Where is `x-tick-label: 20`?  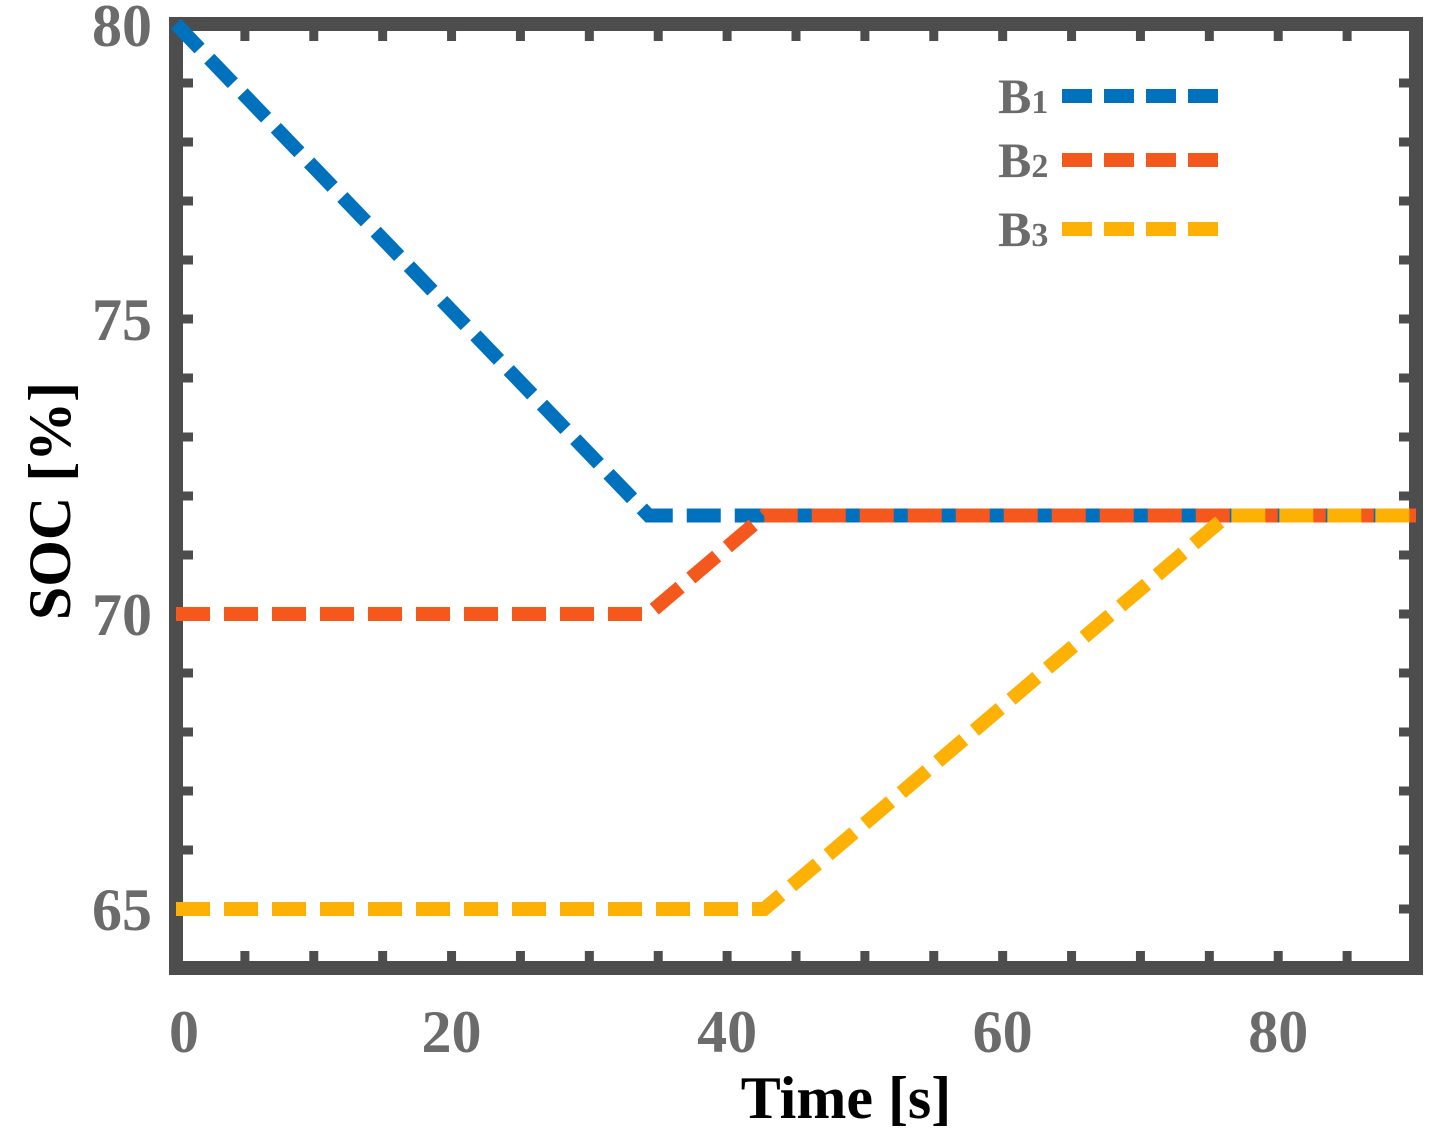 x-tick-label: 20 is located at coordinates (452, 1032).